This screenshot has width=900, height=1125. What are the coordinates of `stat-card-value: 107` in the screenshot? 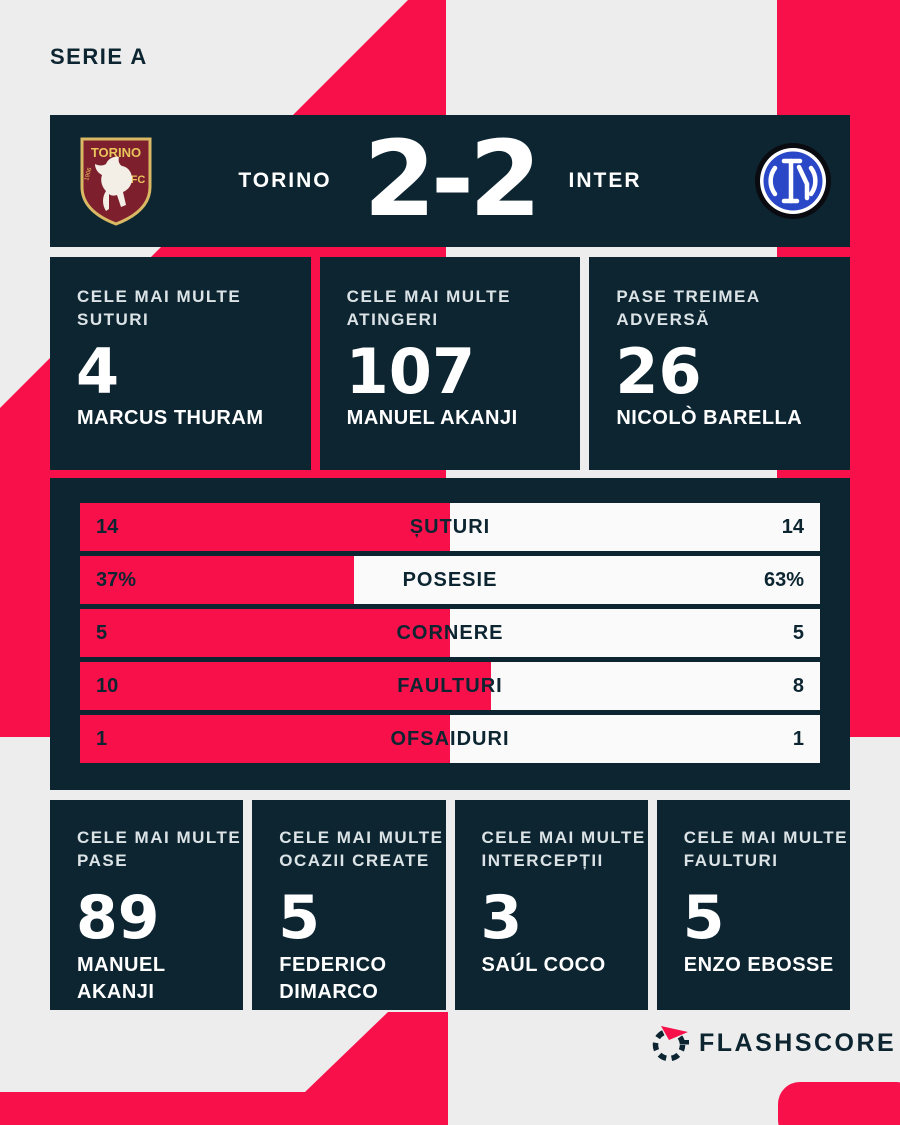 It's located at (410, 371).